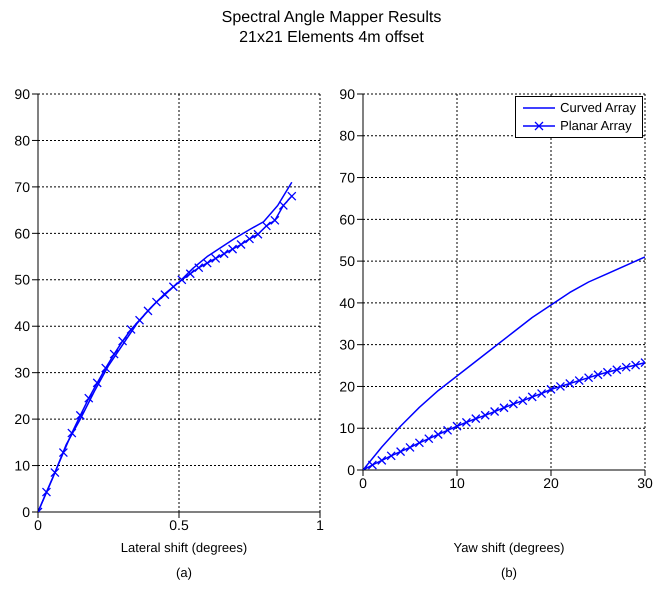  I want to click on x-tick-label: 10, so click(457, 482).